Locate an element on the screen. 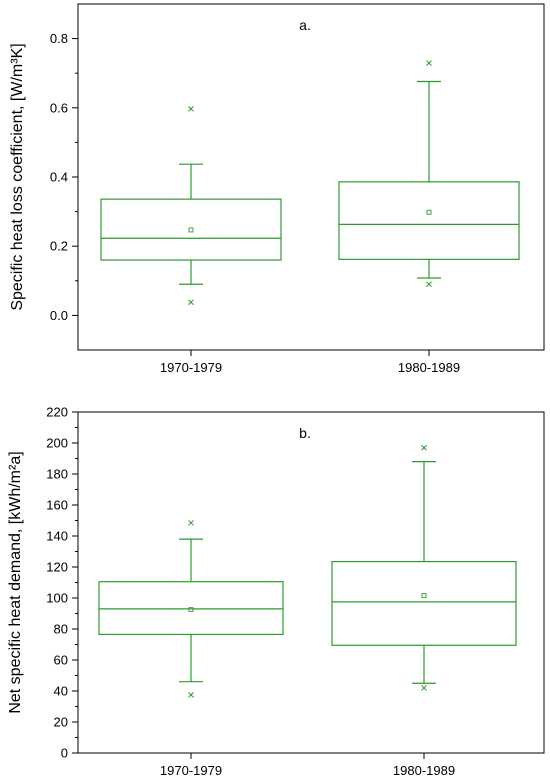 This screenshot has height=782, width=550. y-tick-label: 100 is located at coordinates (57, 598).